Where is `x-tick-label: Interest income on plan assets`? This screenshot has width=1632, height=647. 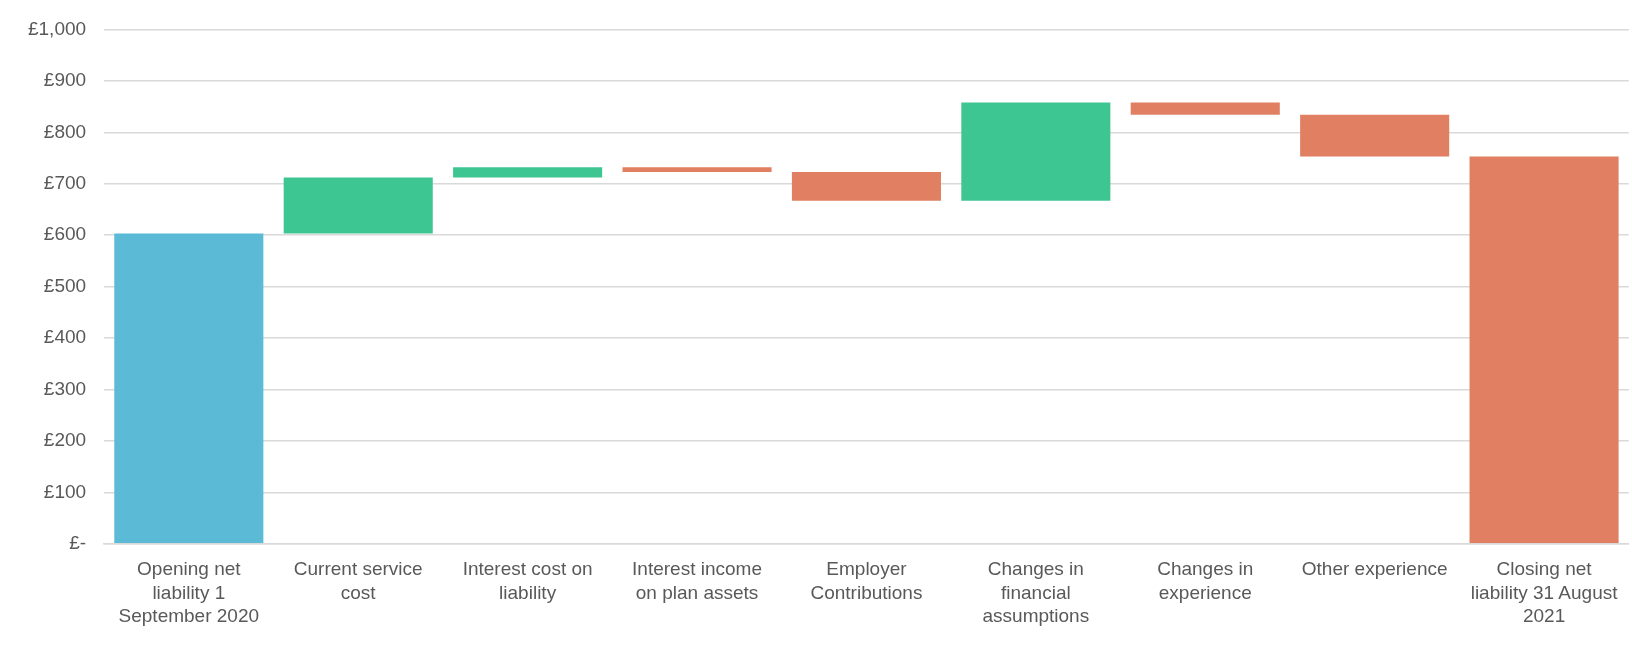
x-tick-label: Interest income on plan assets is located at coordinates (697, 580).